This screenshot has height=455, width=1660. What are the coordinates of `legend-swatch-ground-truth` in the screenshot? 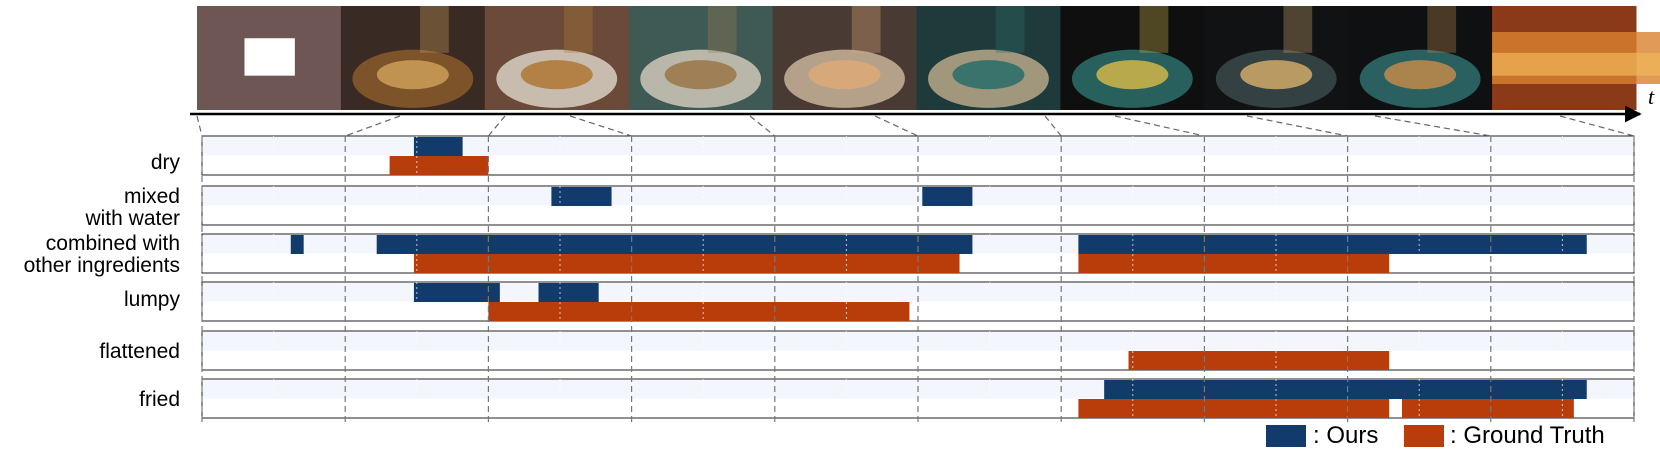 It's located at (1424, 436).